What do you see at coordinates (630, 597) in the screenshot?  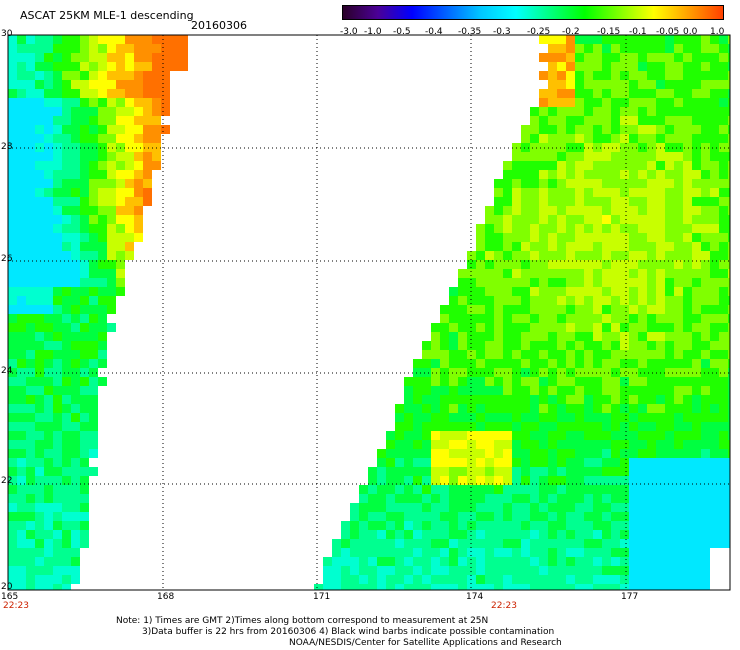 I see `lon-label-177: 177` at bounding box center [630, 597].